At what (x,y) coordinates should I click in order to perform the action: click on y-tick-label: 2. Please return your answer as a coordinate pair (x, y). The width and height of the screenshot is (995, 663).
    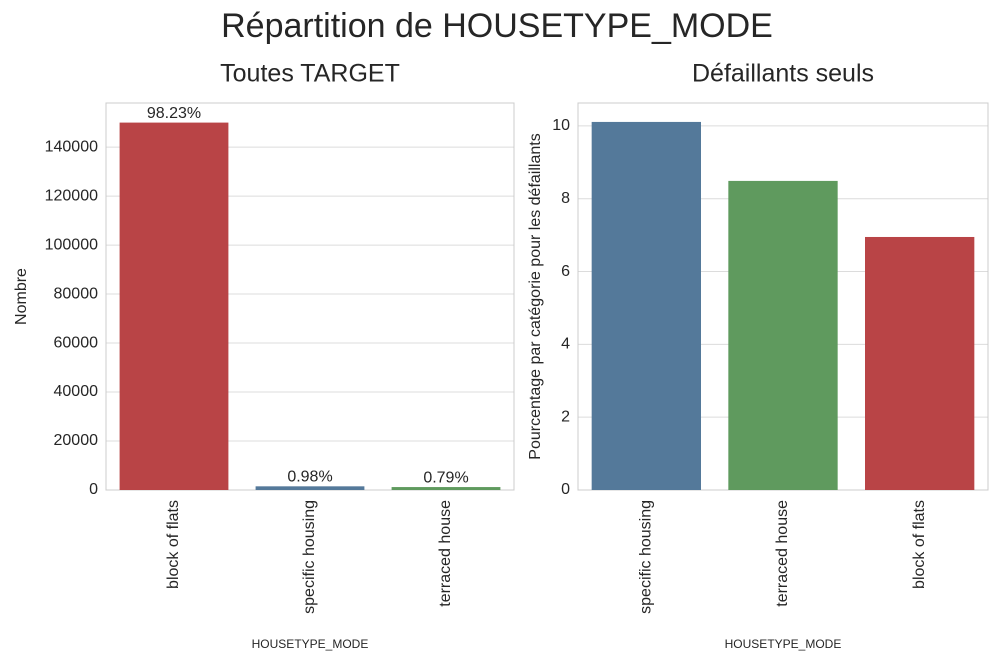
    Looking at the image, I should click on (565, 416).